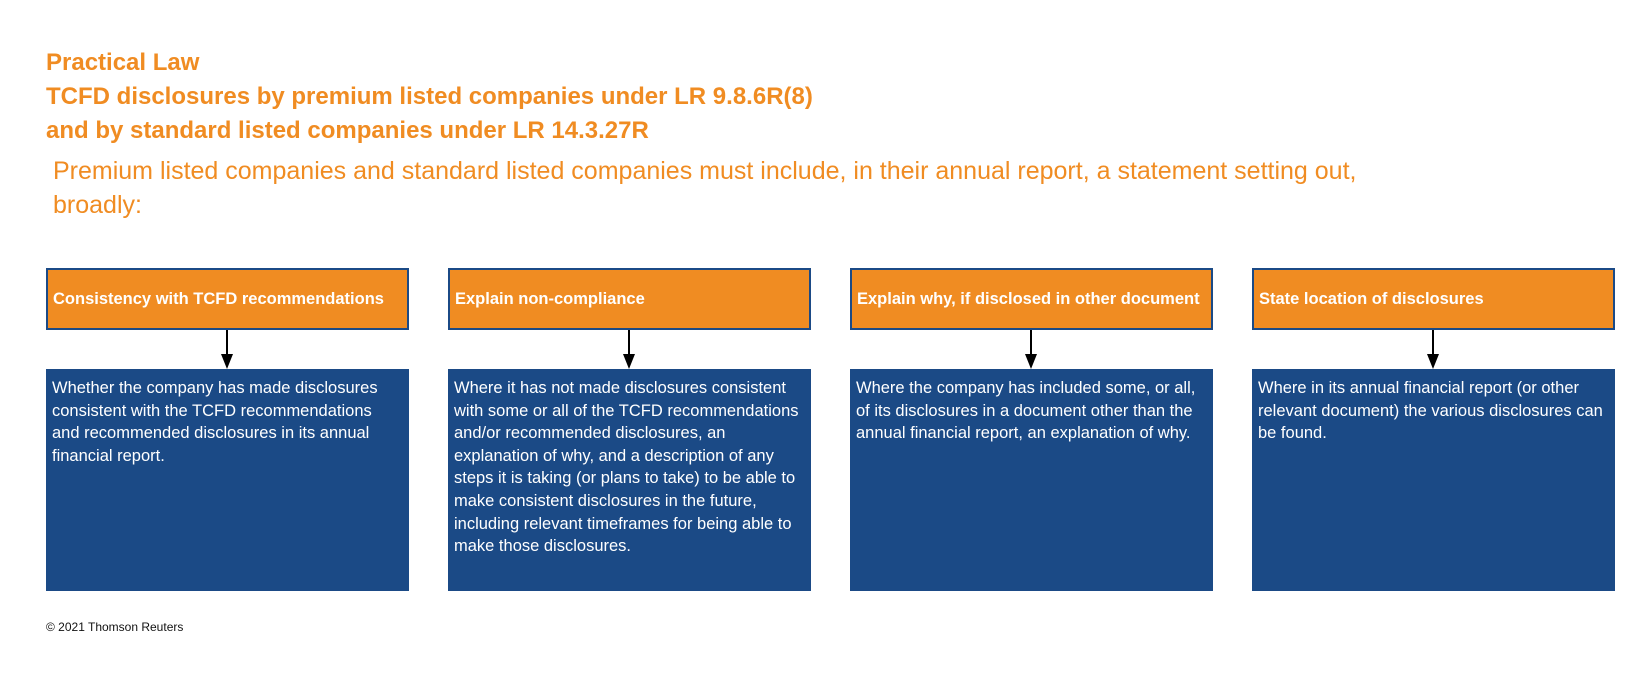 The width and height of the screenshot is (1648, 685). What do you see at coordinates (123, 62) in the screenshot?
I see `brand-title: Practical Law` at bounding box center [123, 62].